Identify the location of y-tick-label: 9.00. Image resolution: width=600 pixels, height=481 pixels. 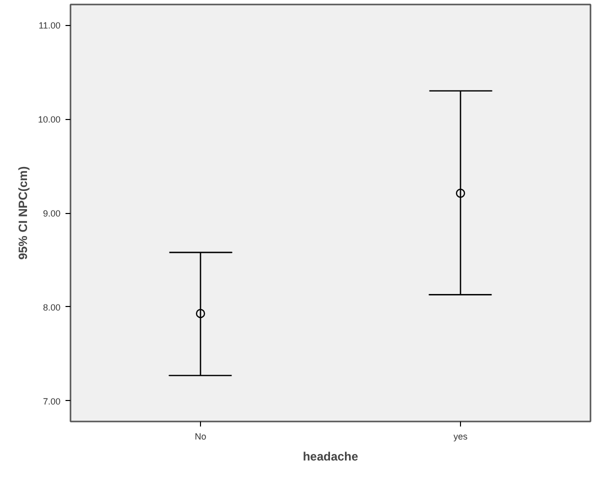
(51, 213).